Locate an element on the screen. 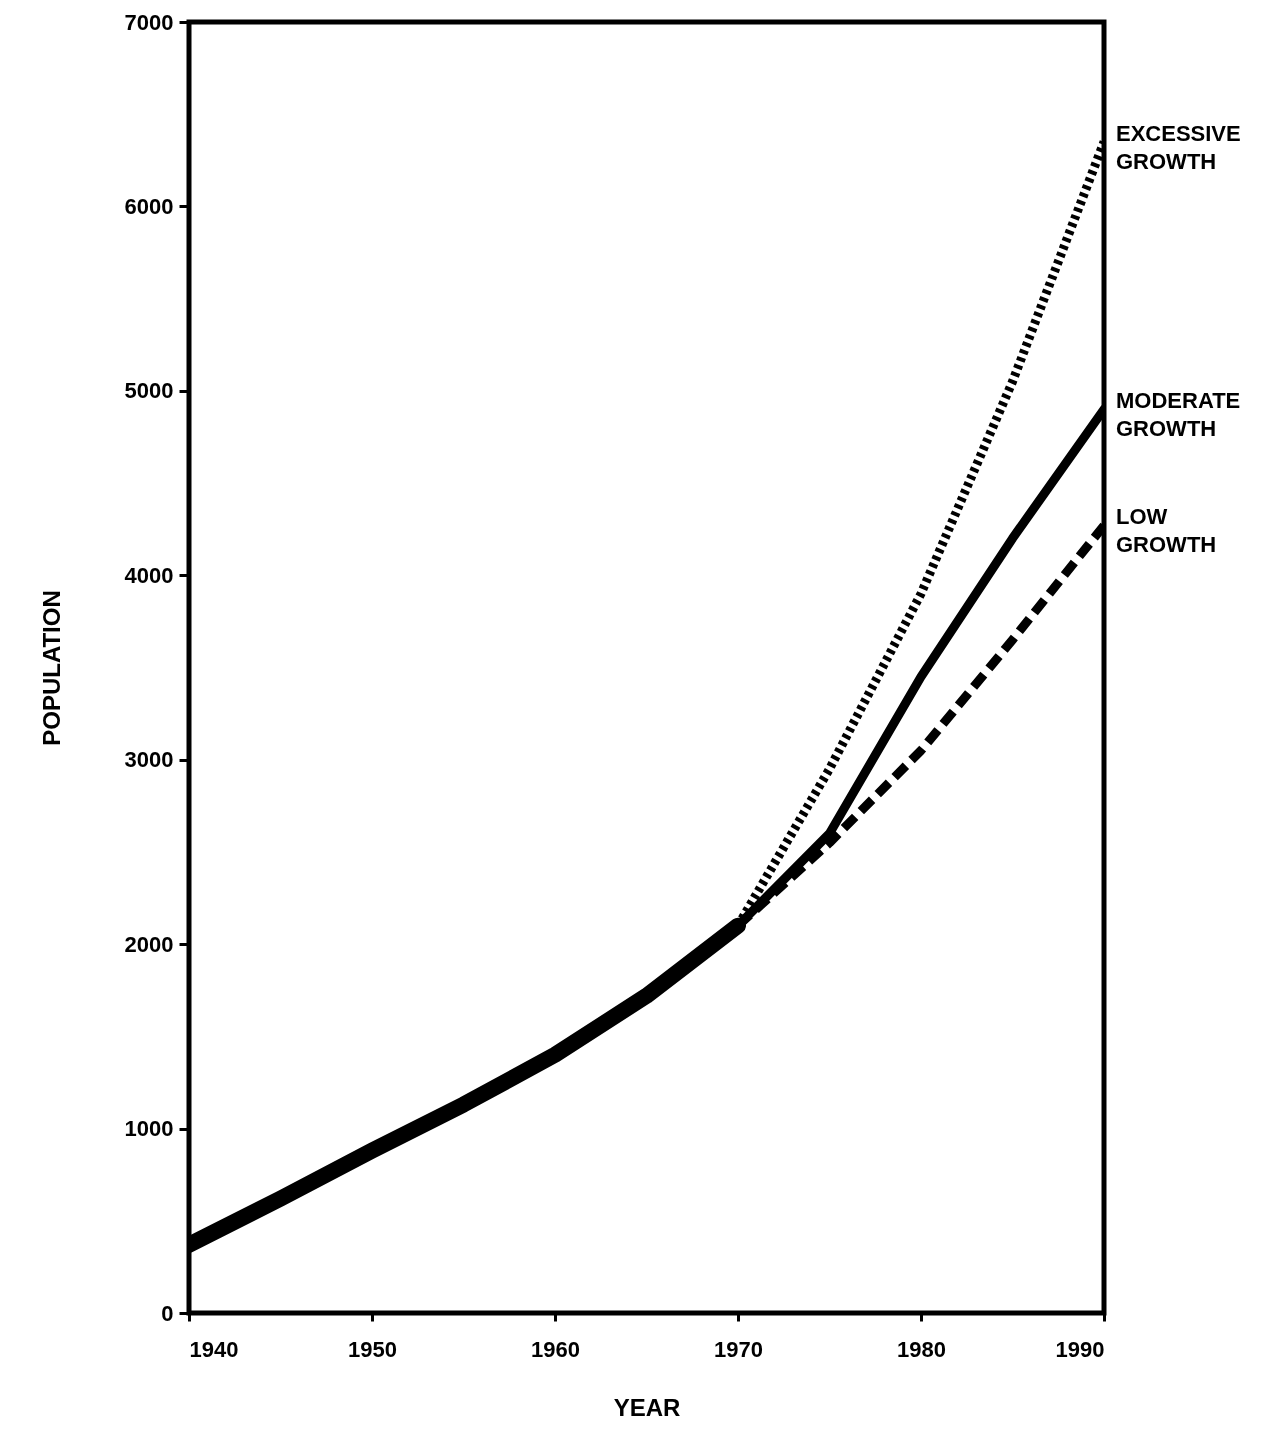 The image size is (1285, 1441). x-tick-label: 1940 is located at coordinates (214, 1349).